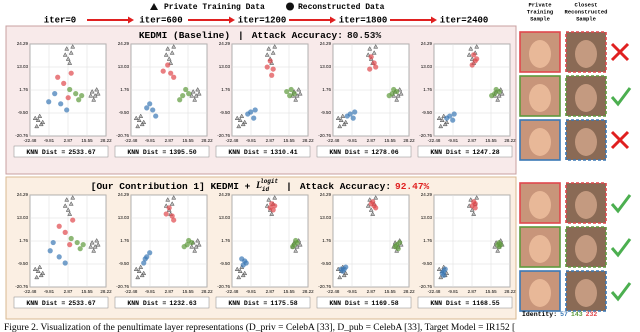 The height and width of the screenshot is (332, 640). What do you see at coordinates (425, 286) in the screenshot?
I see `y-tick-label: -20.76` at bounding box center [425, 286].